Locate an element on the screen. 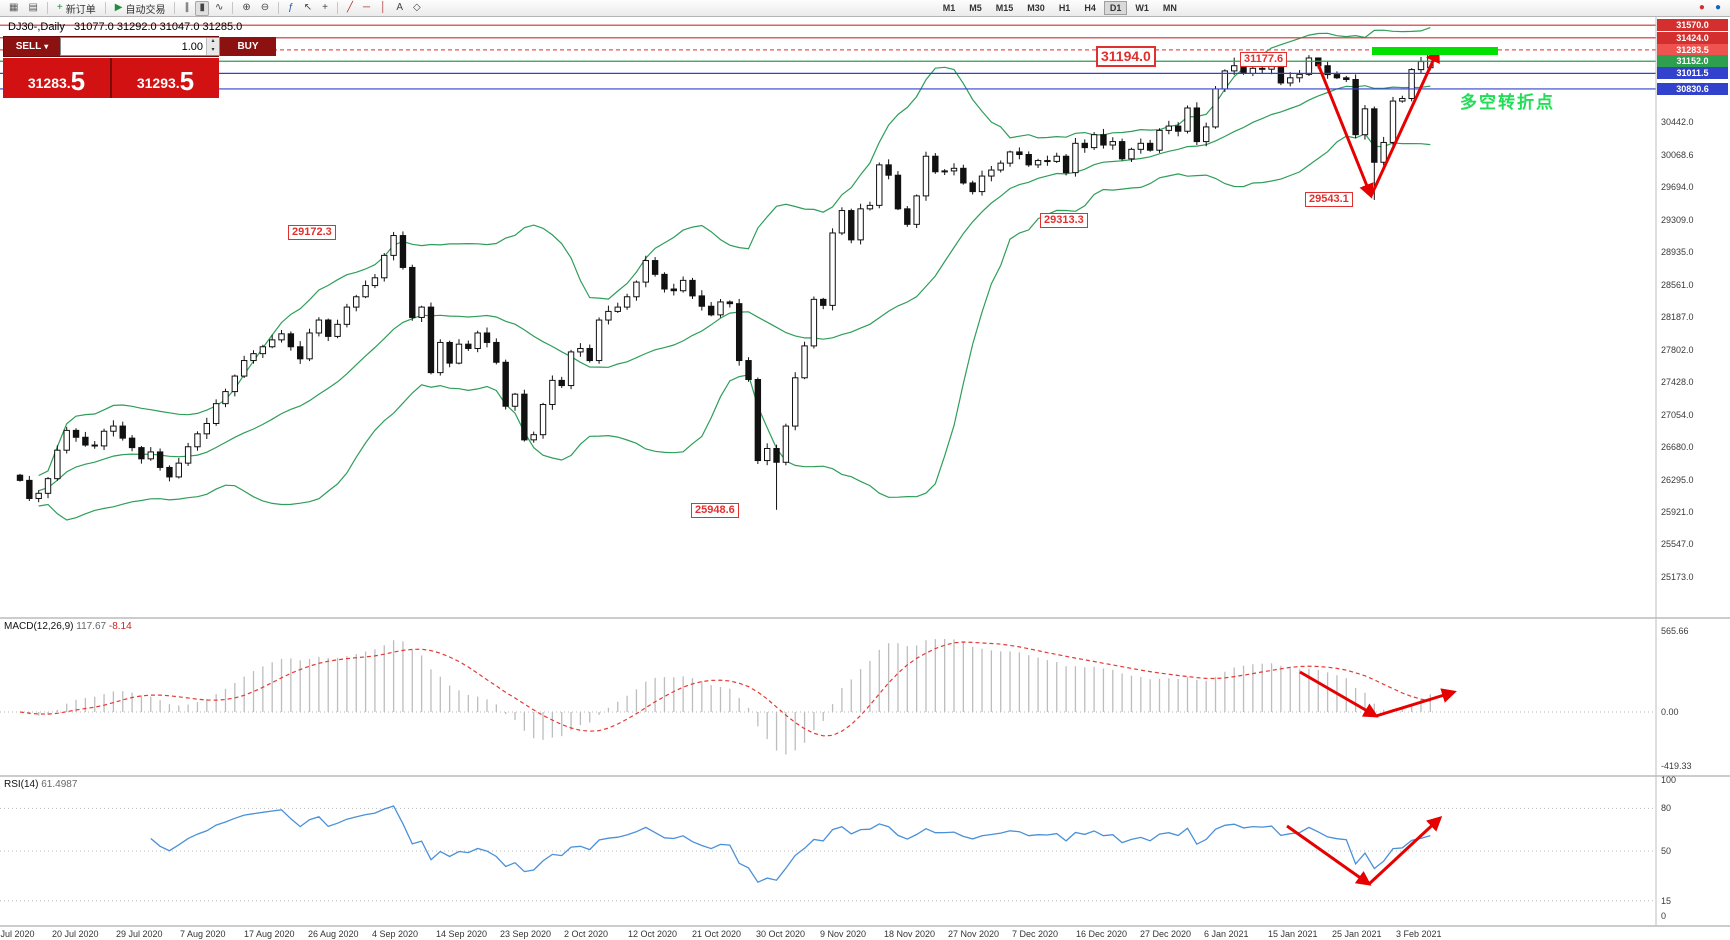 The height and width of the screenshot is (940, 1730). sell-price-display: 31283. 5 is located at coordinates (56, 78).